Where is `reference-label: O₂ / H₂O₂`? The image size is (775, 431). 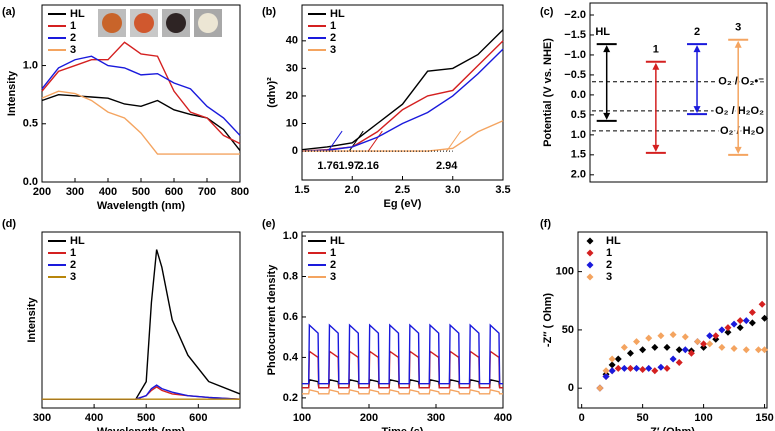 reference-label: O₂ / H₂O₂ is located at coordinates (739, 111).